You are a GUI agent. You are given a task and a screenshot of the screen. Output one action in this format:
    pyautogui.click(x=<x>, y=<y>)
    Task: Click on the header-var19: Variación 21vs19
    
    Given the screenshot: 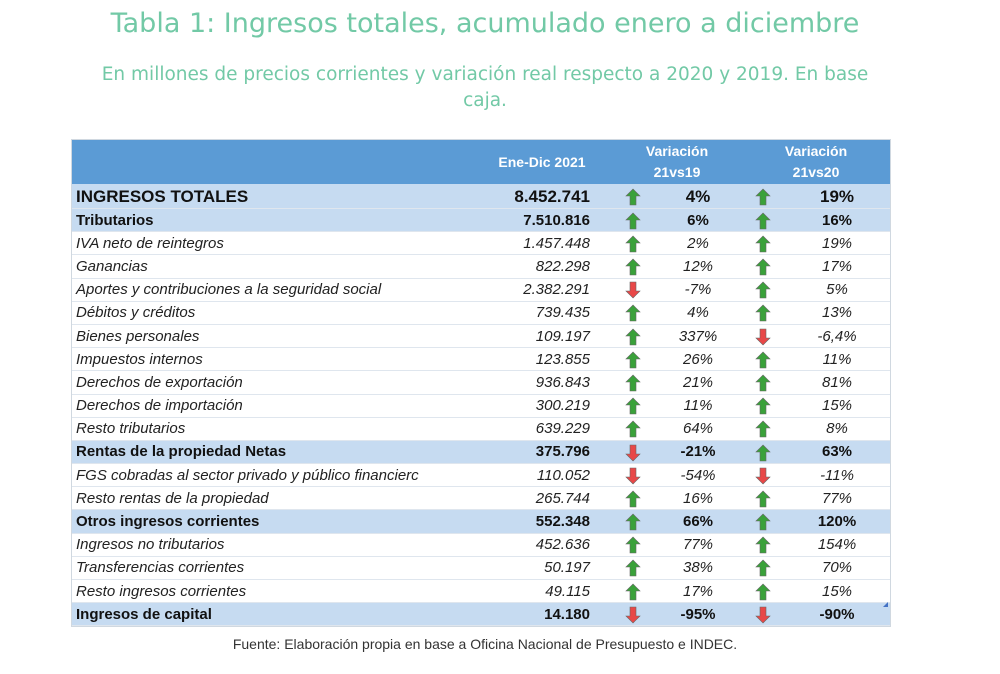 What is the action you would take?
    pyautogui.click(x=677, y=162)
    